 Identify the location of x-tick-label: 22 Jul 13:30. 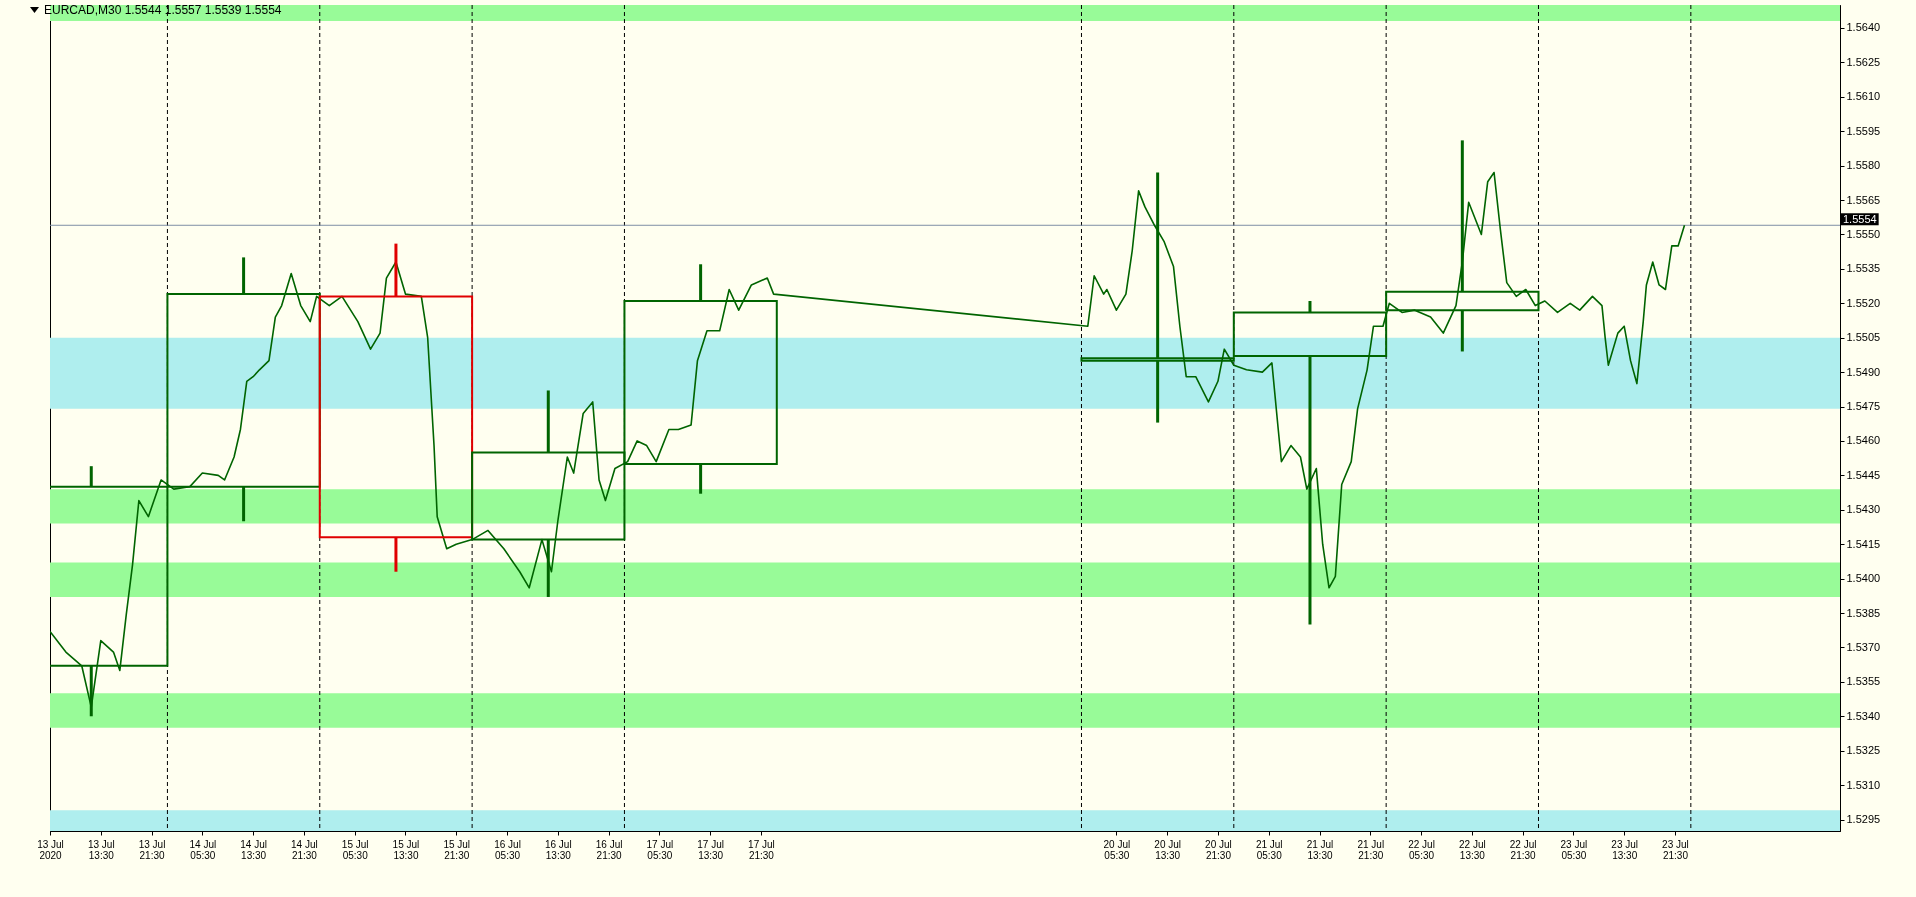
(1472, 849).